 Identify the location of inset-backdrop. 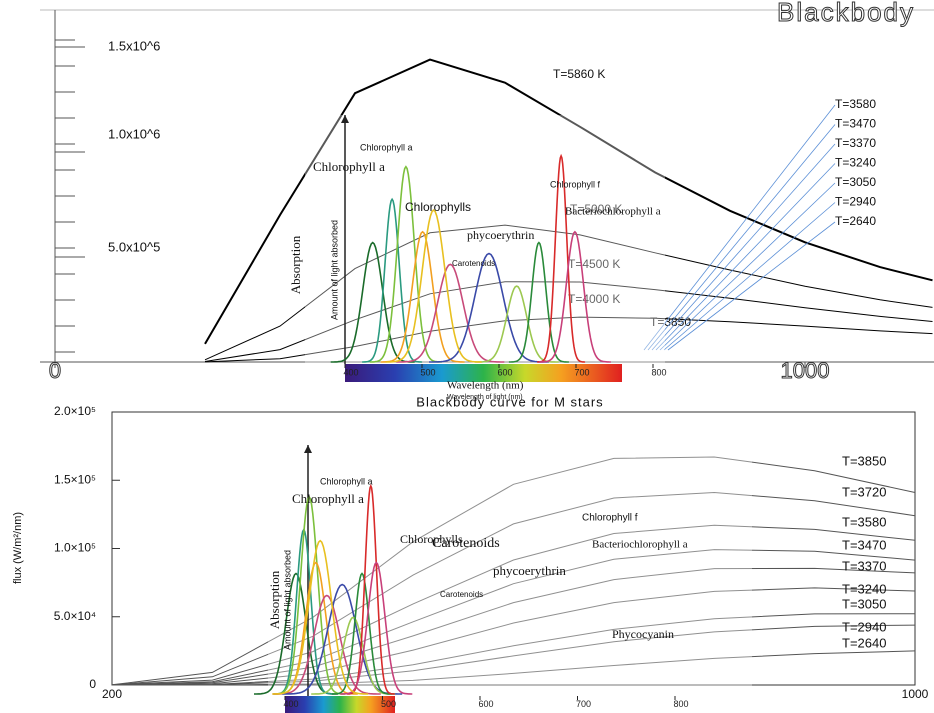
(485, 248).